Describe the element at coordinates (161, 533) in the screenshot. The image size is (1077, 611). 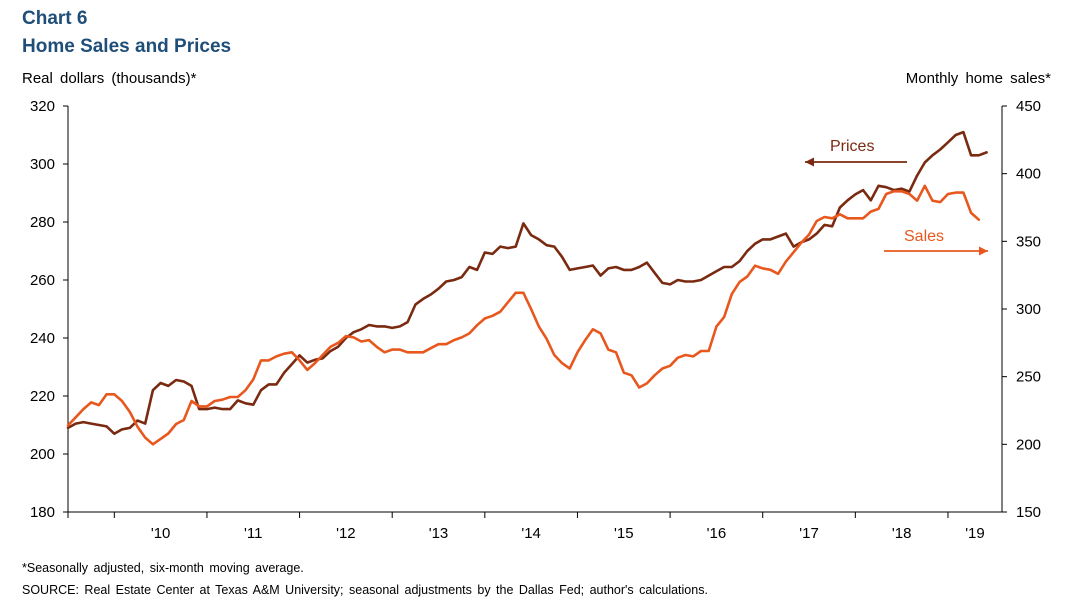
I see `x-tick-label-0: '10` at that location.